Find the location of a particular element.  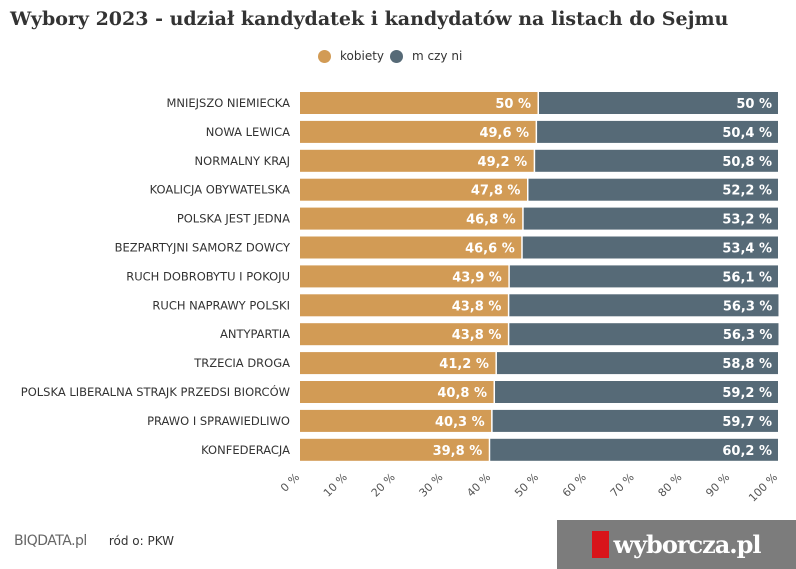

data-label: 39,8 % is located at coordinates (458, 451).